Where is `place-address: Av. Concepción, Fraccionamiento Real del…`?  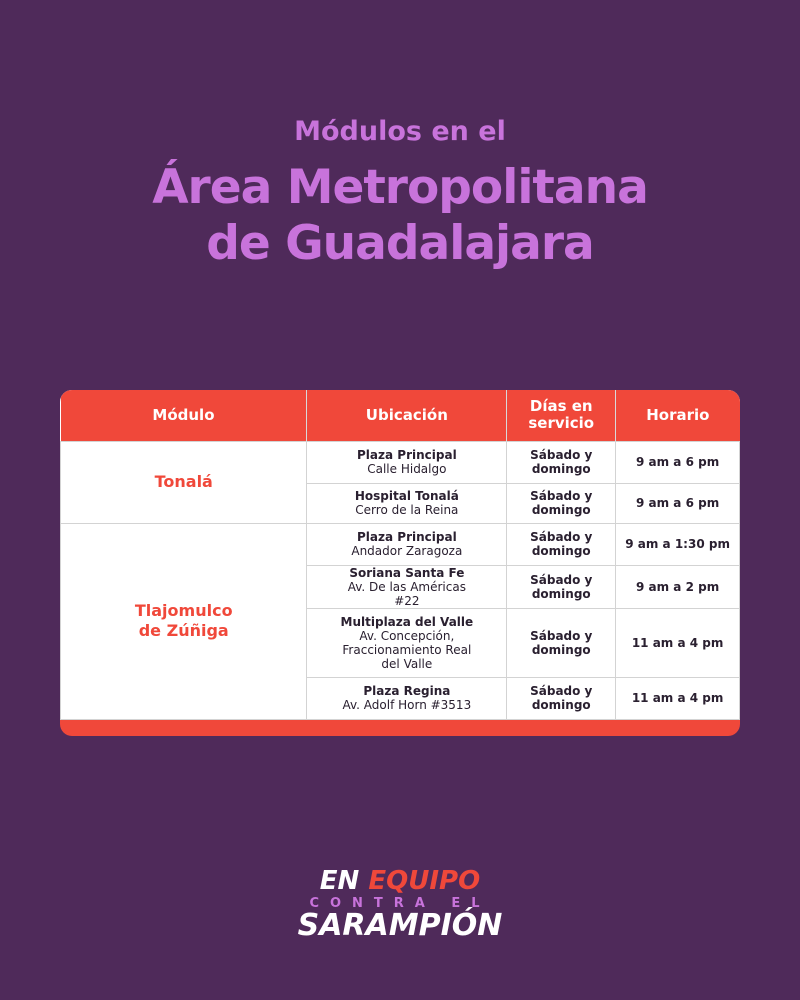 place-address: Av. Concepción, Fraccionamiento Real del… is located at coordinates (407, 649).